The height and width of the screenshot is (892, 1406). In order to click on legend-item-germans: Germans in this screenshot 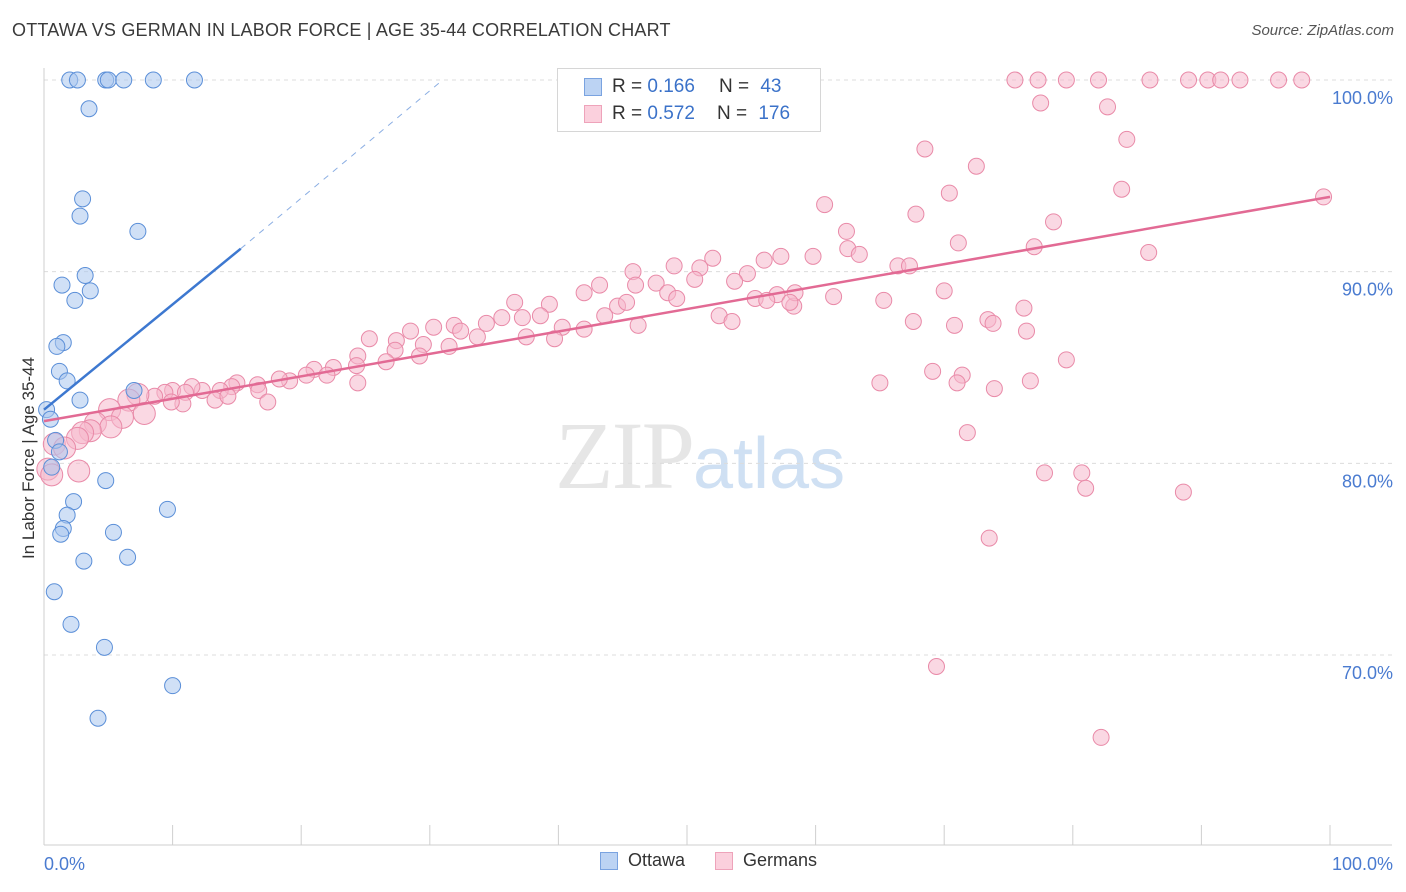, I will do `click(766, 860)`.